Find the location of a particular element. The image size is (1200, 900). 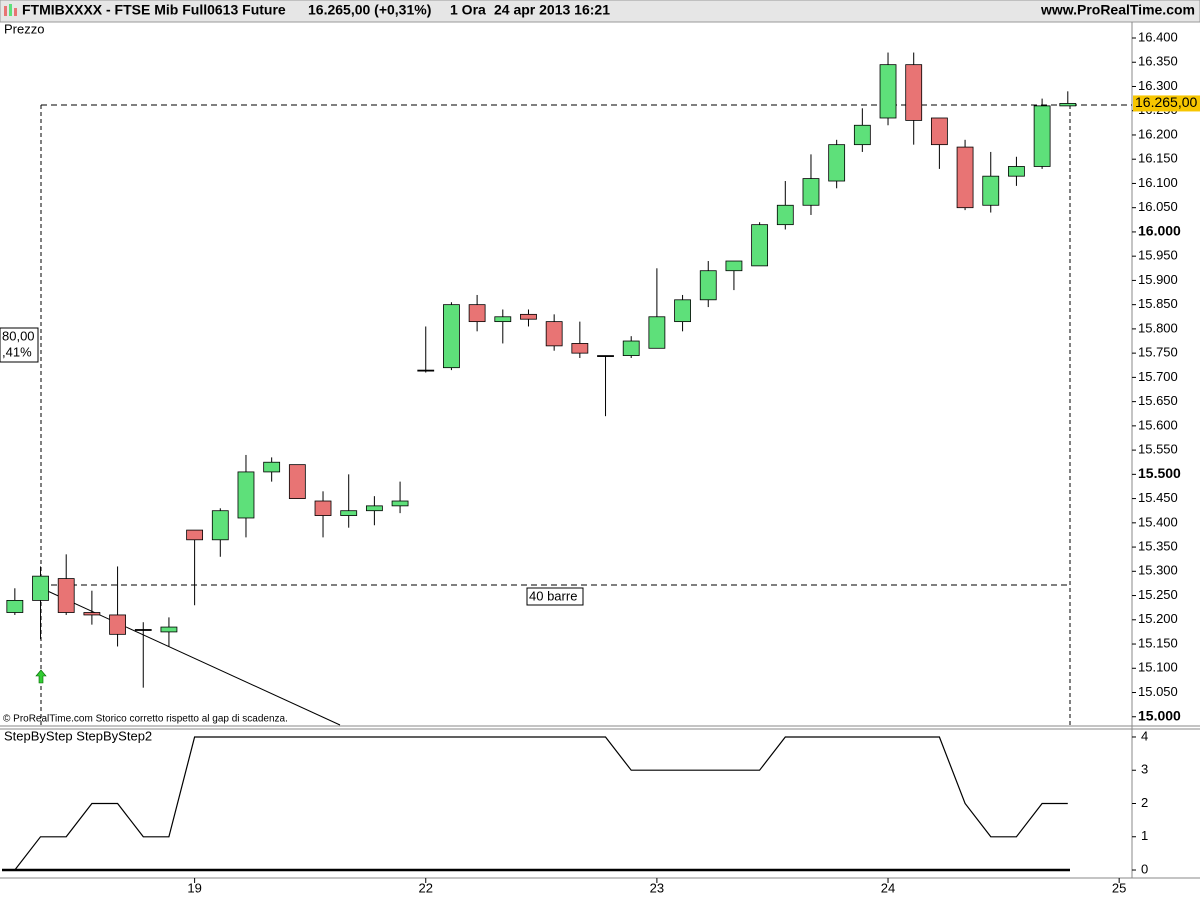

y-tick-label: 15.200 is located at coordinates (1158, 618).